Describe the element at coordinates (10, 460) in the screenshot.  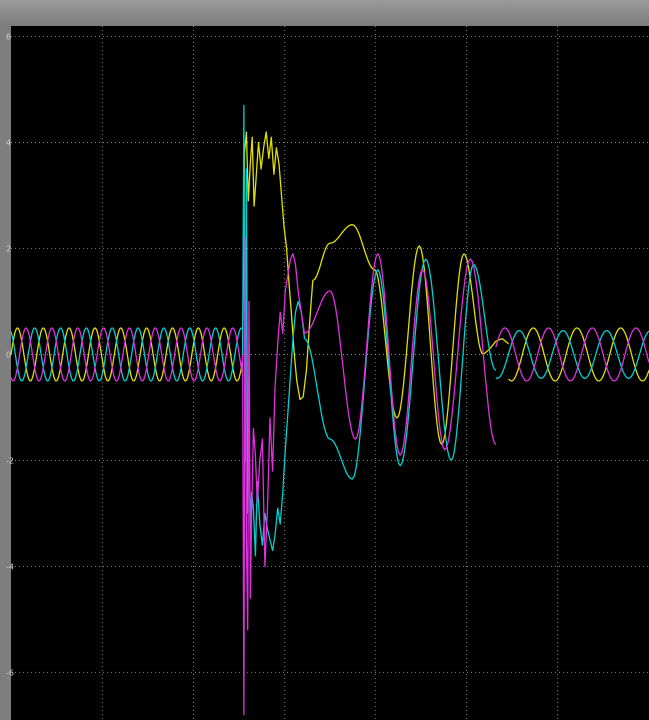
I see `y-tick-label: -2` at that location.